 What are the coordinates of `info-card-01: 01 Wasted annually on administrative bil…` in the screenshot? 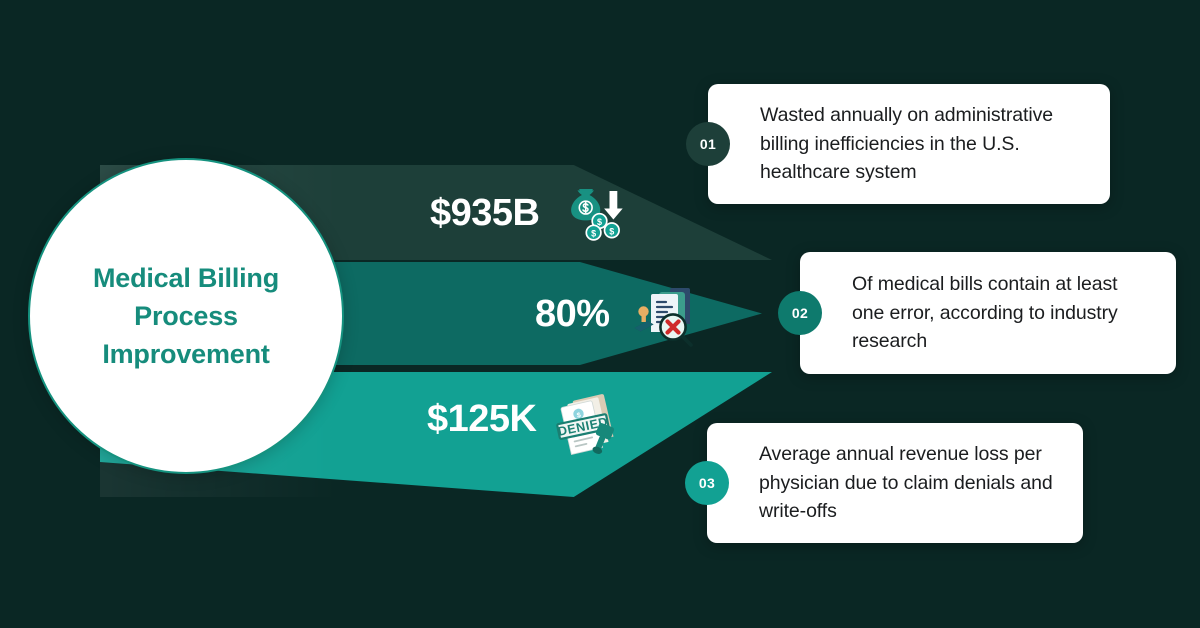 It's located at (898, 144).